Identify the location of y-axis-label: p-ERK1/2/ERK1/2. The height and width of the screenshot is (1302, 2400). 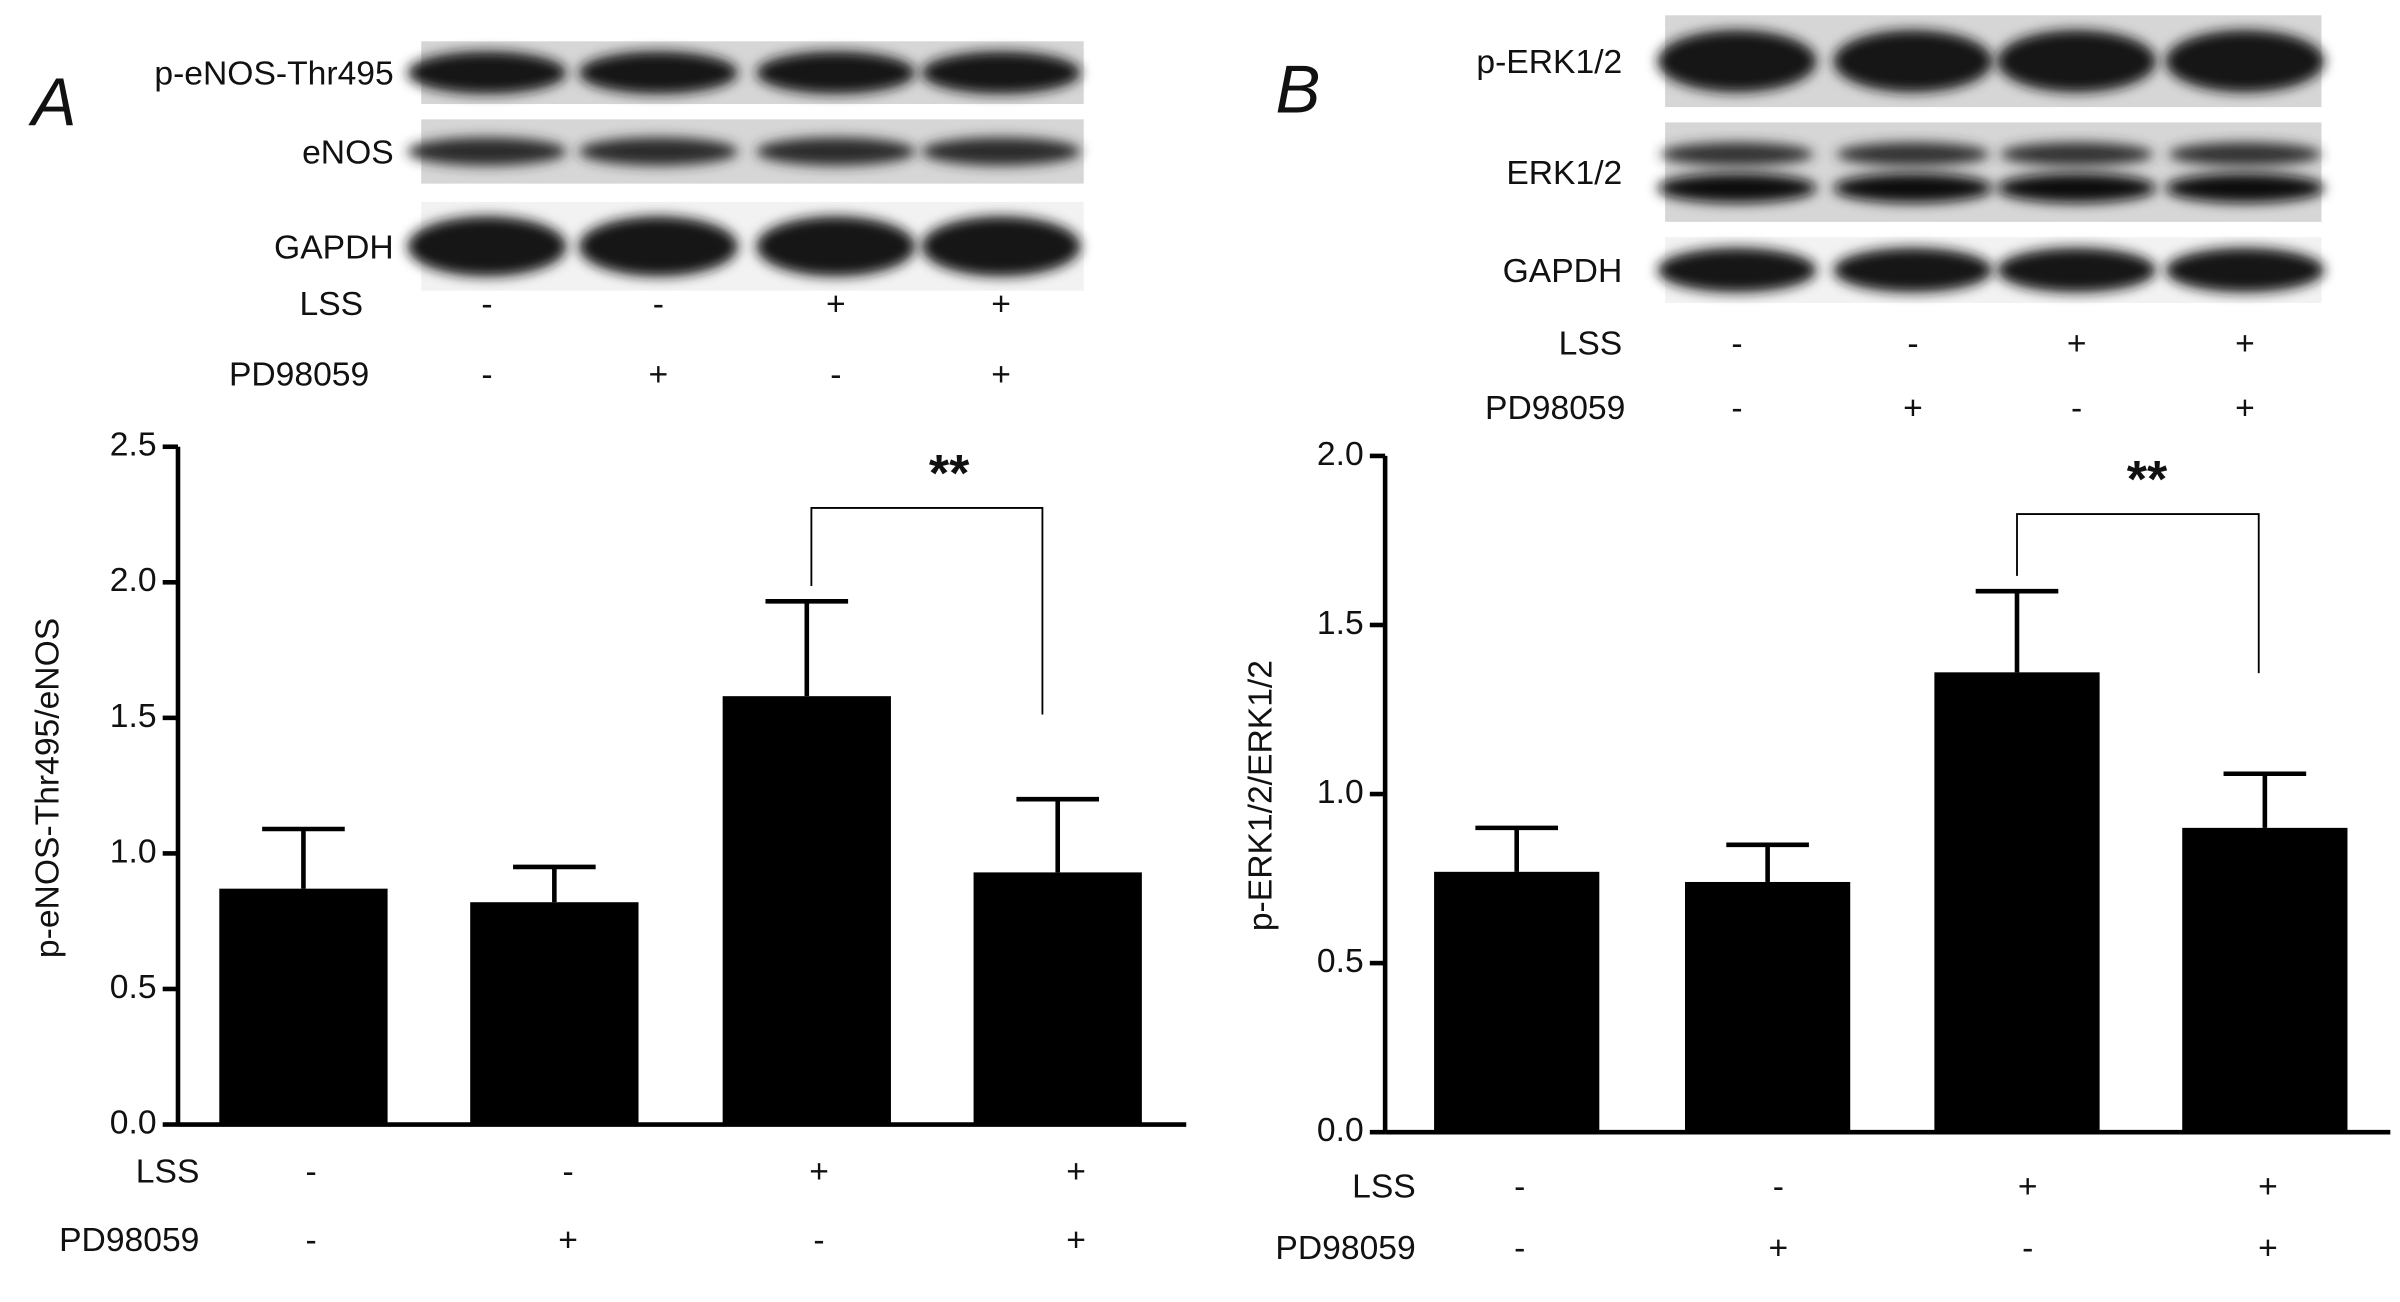
(1261, 795).